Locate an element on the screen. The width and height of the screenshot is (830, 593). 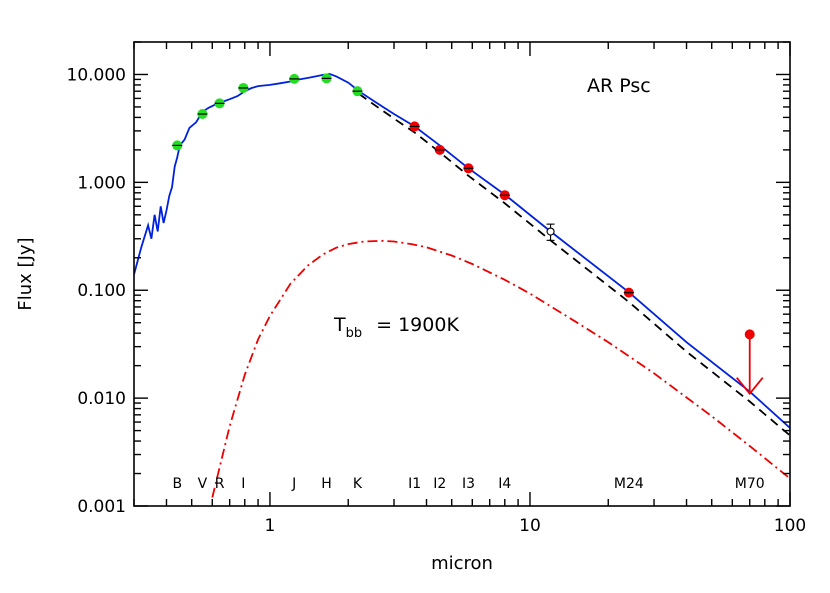
y-tick-label: 0.100 is located at coordinates (101, 291).